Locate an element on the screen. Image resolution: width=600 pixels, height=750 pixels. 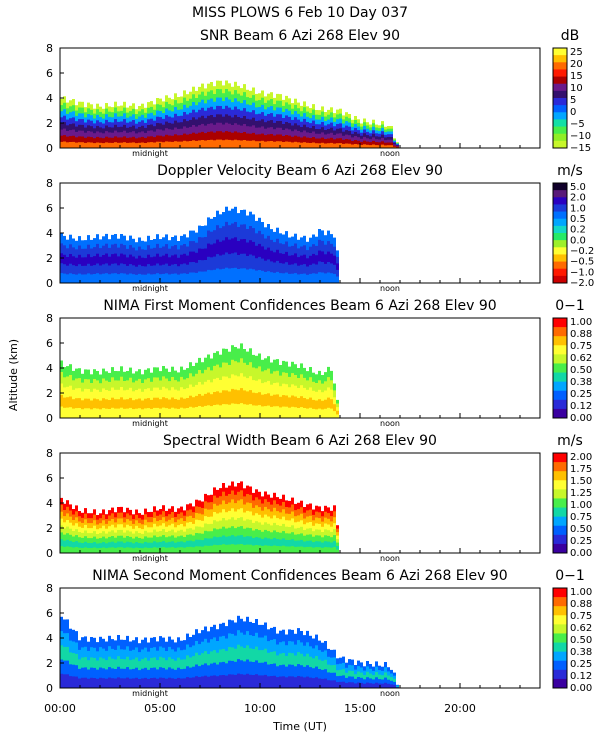
colorbar-label: 0.00 is located at coordinates (581, 418).